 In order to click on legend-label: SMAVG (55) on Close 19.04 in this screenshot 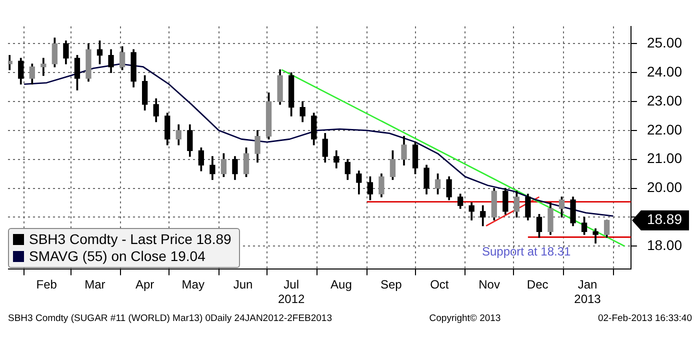, I will do `click(117, 257)`.